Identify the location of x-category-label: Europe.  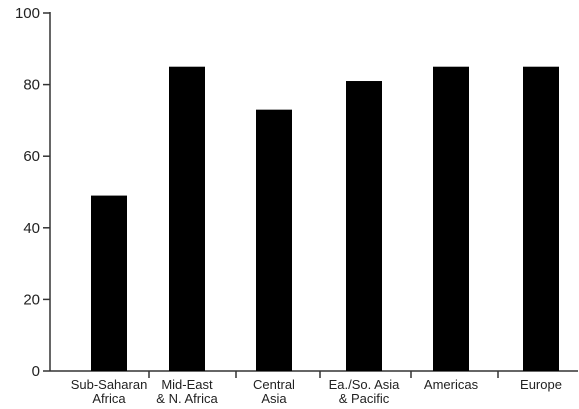
(541, 384).